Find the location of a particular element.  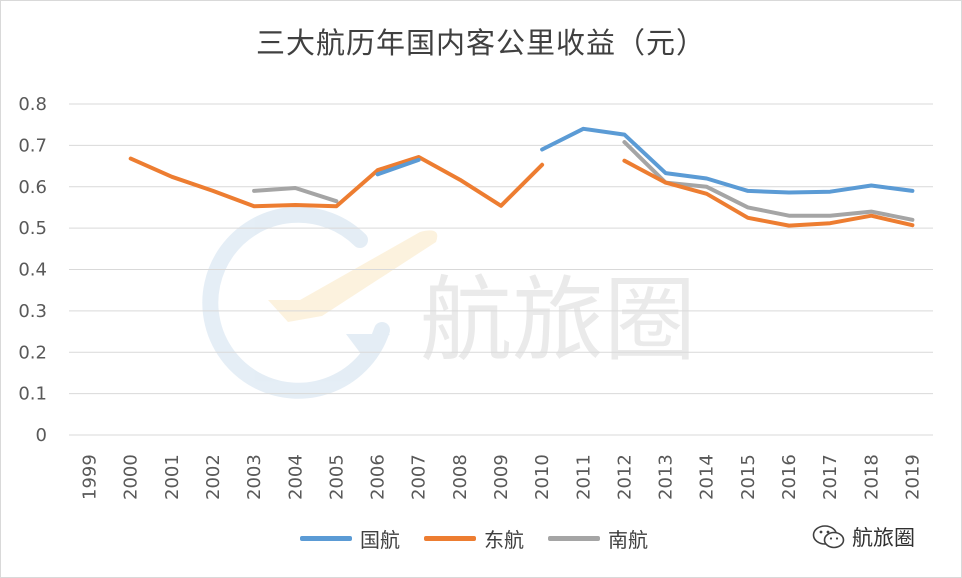

series-lines is located at coordinates (521, 177).